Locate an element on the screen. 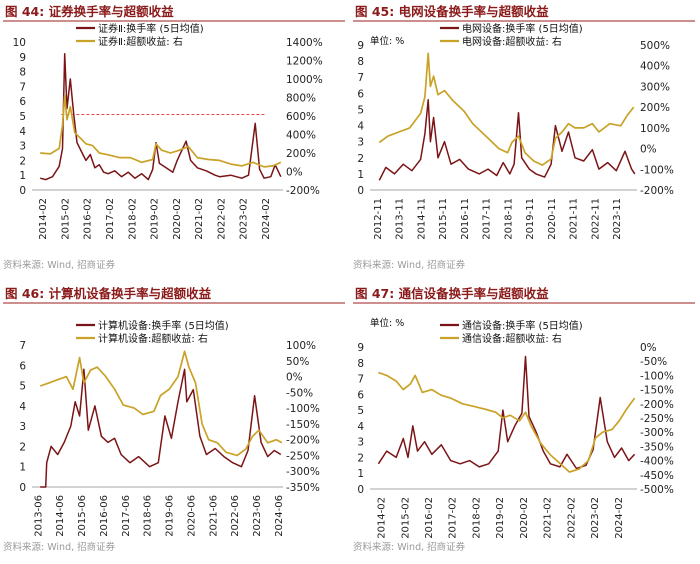  chart-title: 图 44: 证券换手率与超额收益 is located at coordinates (89, 11).